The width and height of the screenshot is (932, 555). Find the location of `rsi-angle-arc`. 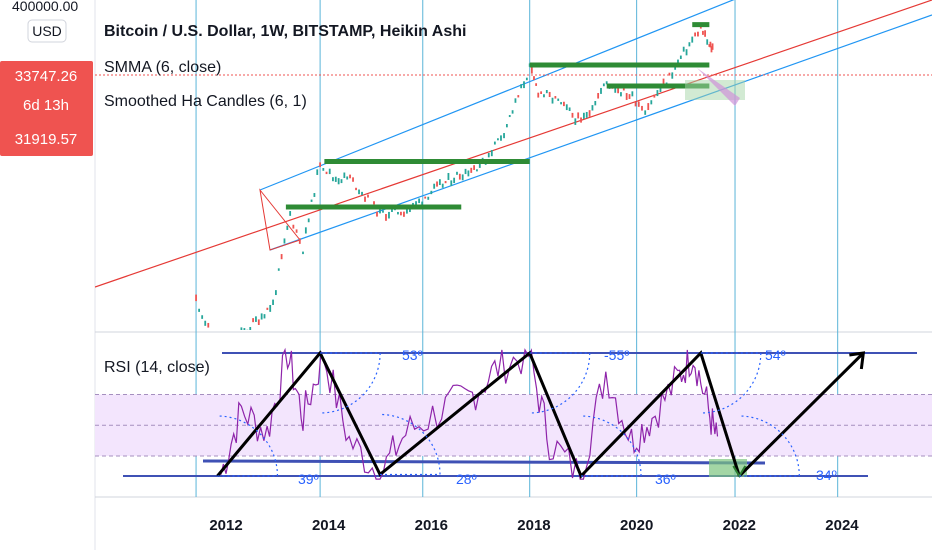

rsi-angle-arc is located at coordinates (350, 383).